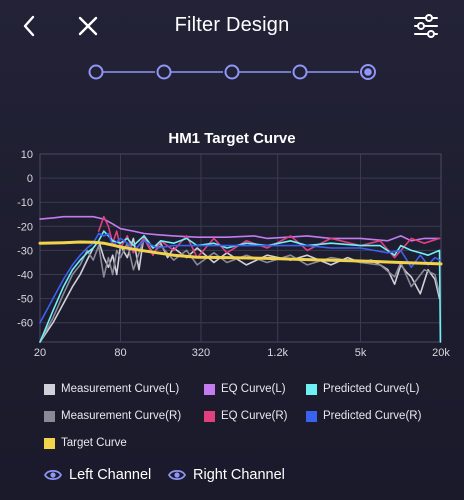 The width and height of the screenshot is (464, 500). I want to click on legend-label: EQ Curve(R), so click(254, 416).